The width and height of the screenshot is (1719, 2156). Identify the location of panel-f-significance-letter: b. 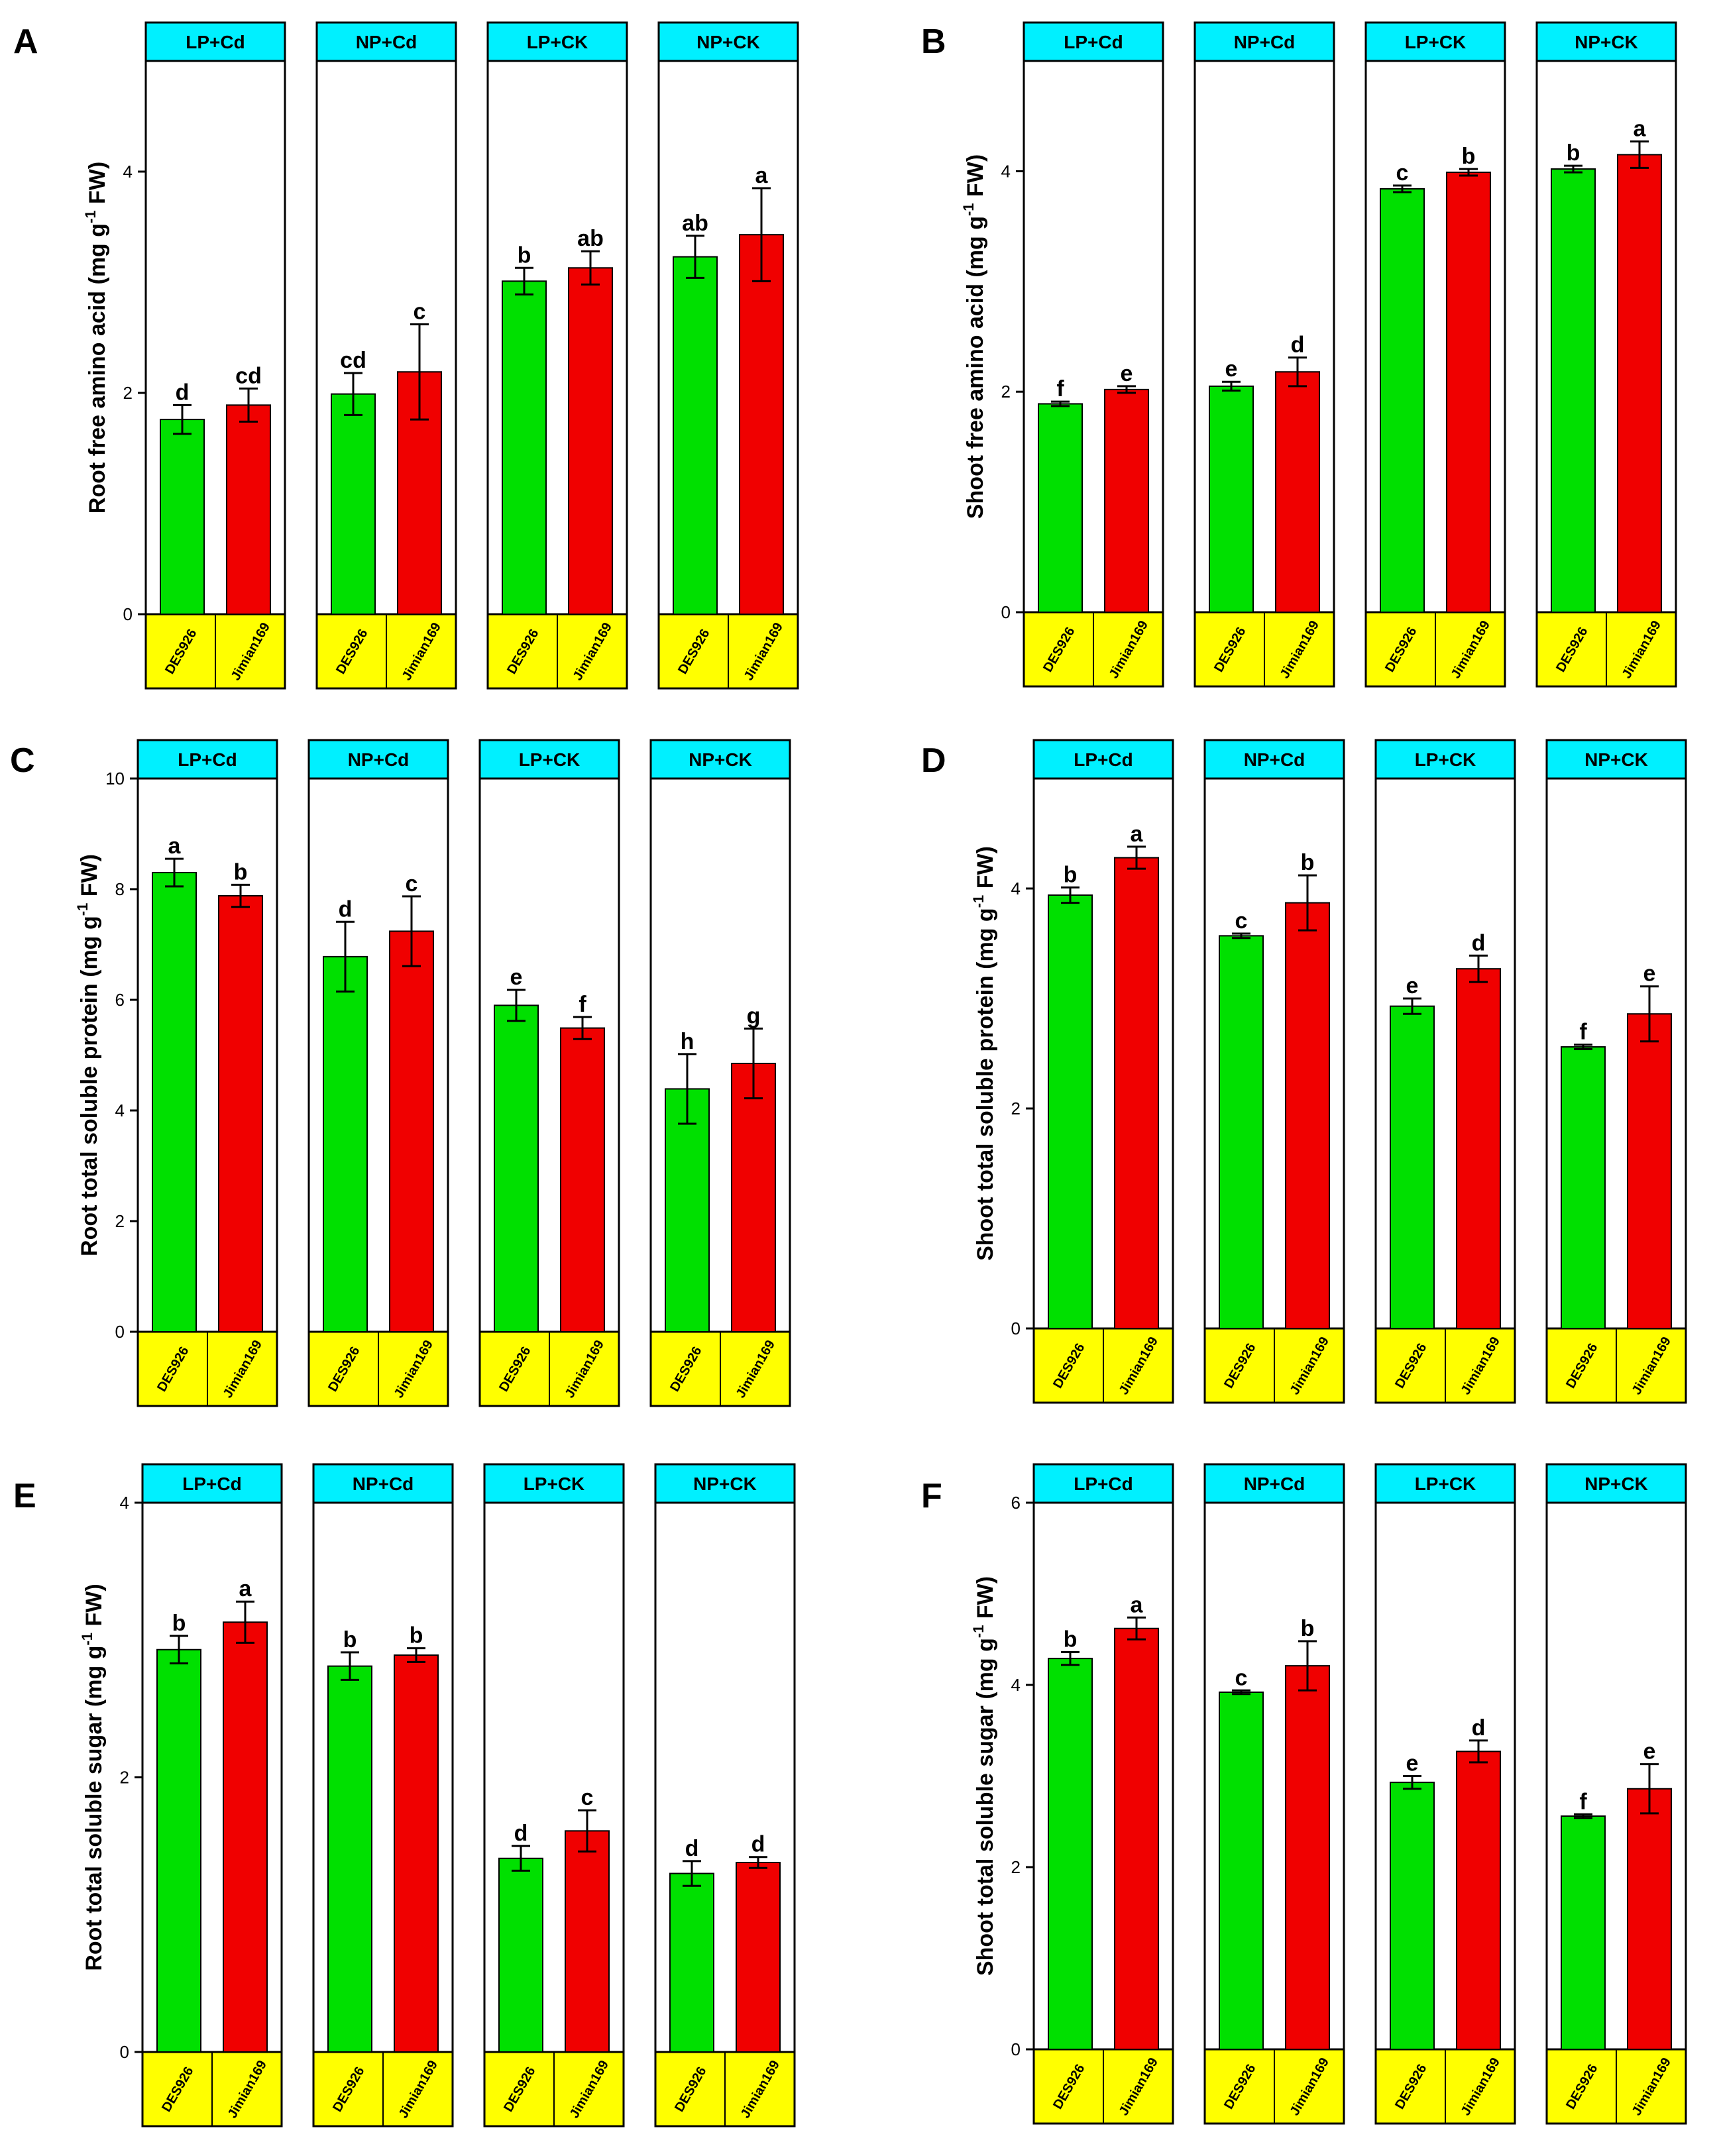
(1071, 1639).